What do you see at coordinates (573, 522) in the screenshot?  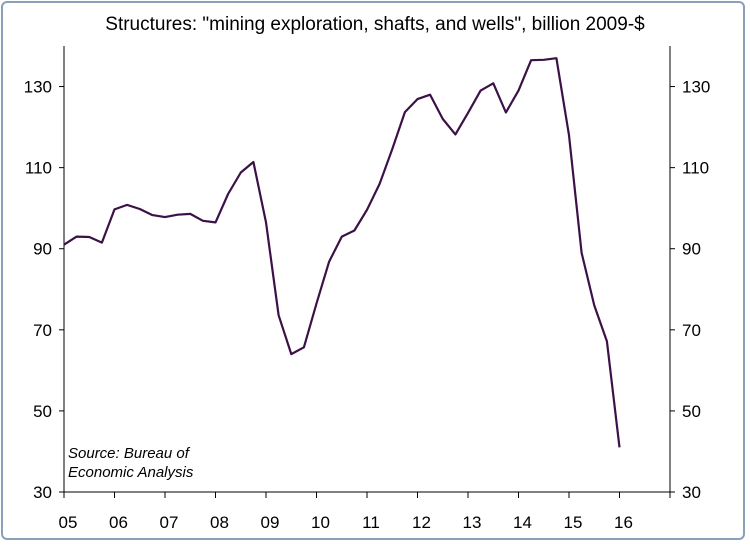 I see `x-tick-label: 15` at bounding box center [573, 522].